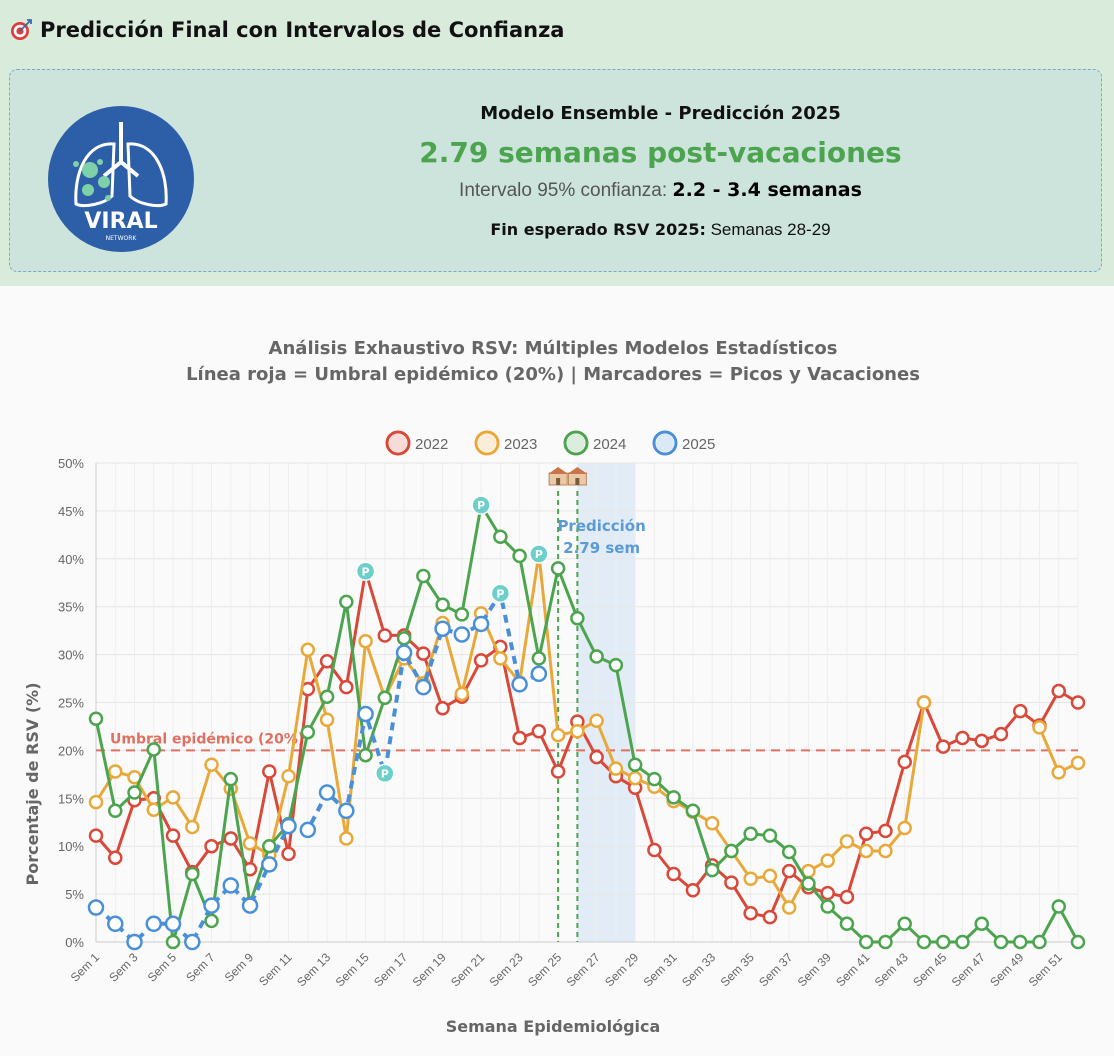 This screenshot has width=1114, height=1056. Describe the element at coordinates (123, 967) in the screenshot. I see `x-tick-label: Sem 3` at that location.